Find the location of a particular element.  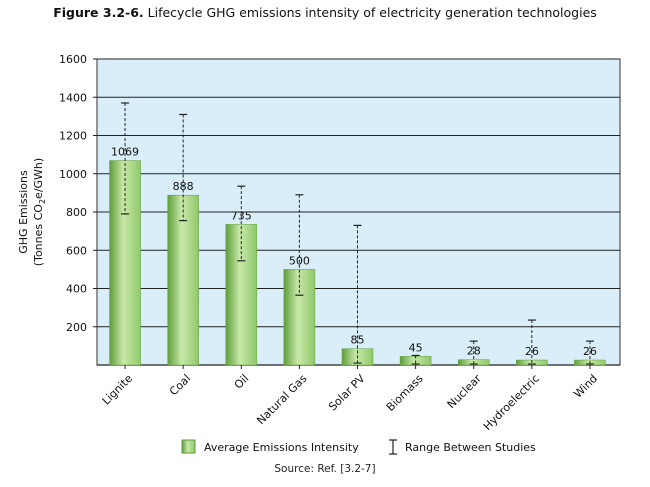

y-tick-label: 200 is located at coordinates (76, 327).